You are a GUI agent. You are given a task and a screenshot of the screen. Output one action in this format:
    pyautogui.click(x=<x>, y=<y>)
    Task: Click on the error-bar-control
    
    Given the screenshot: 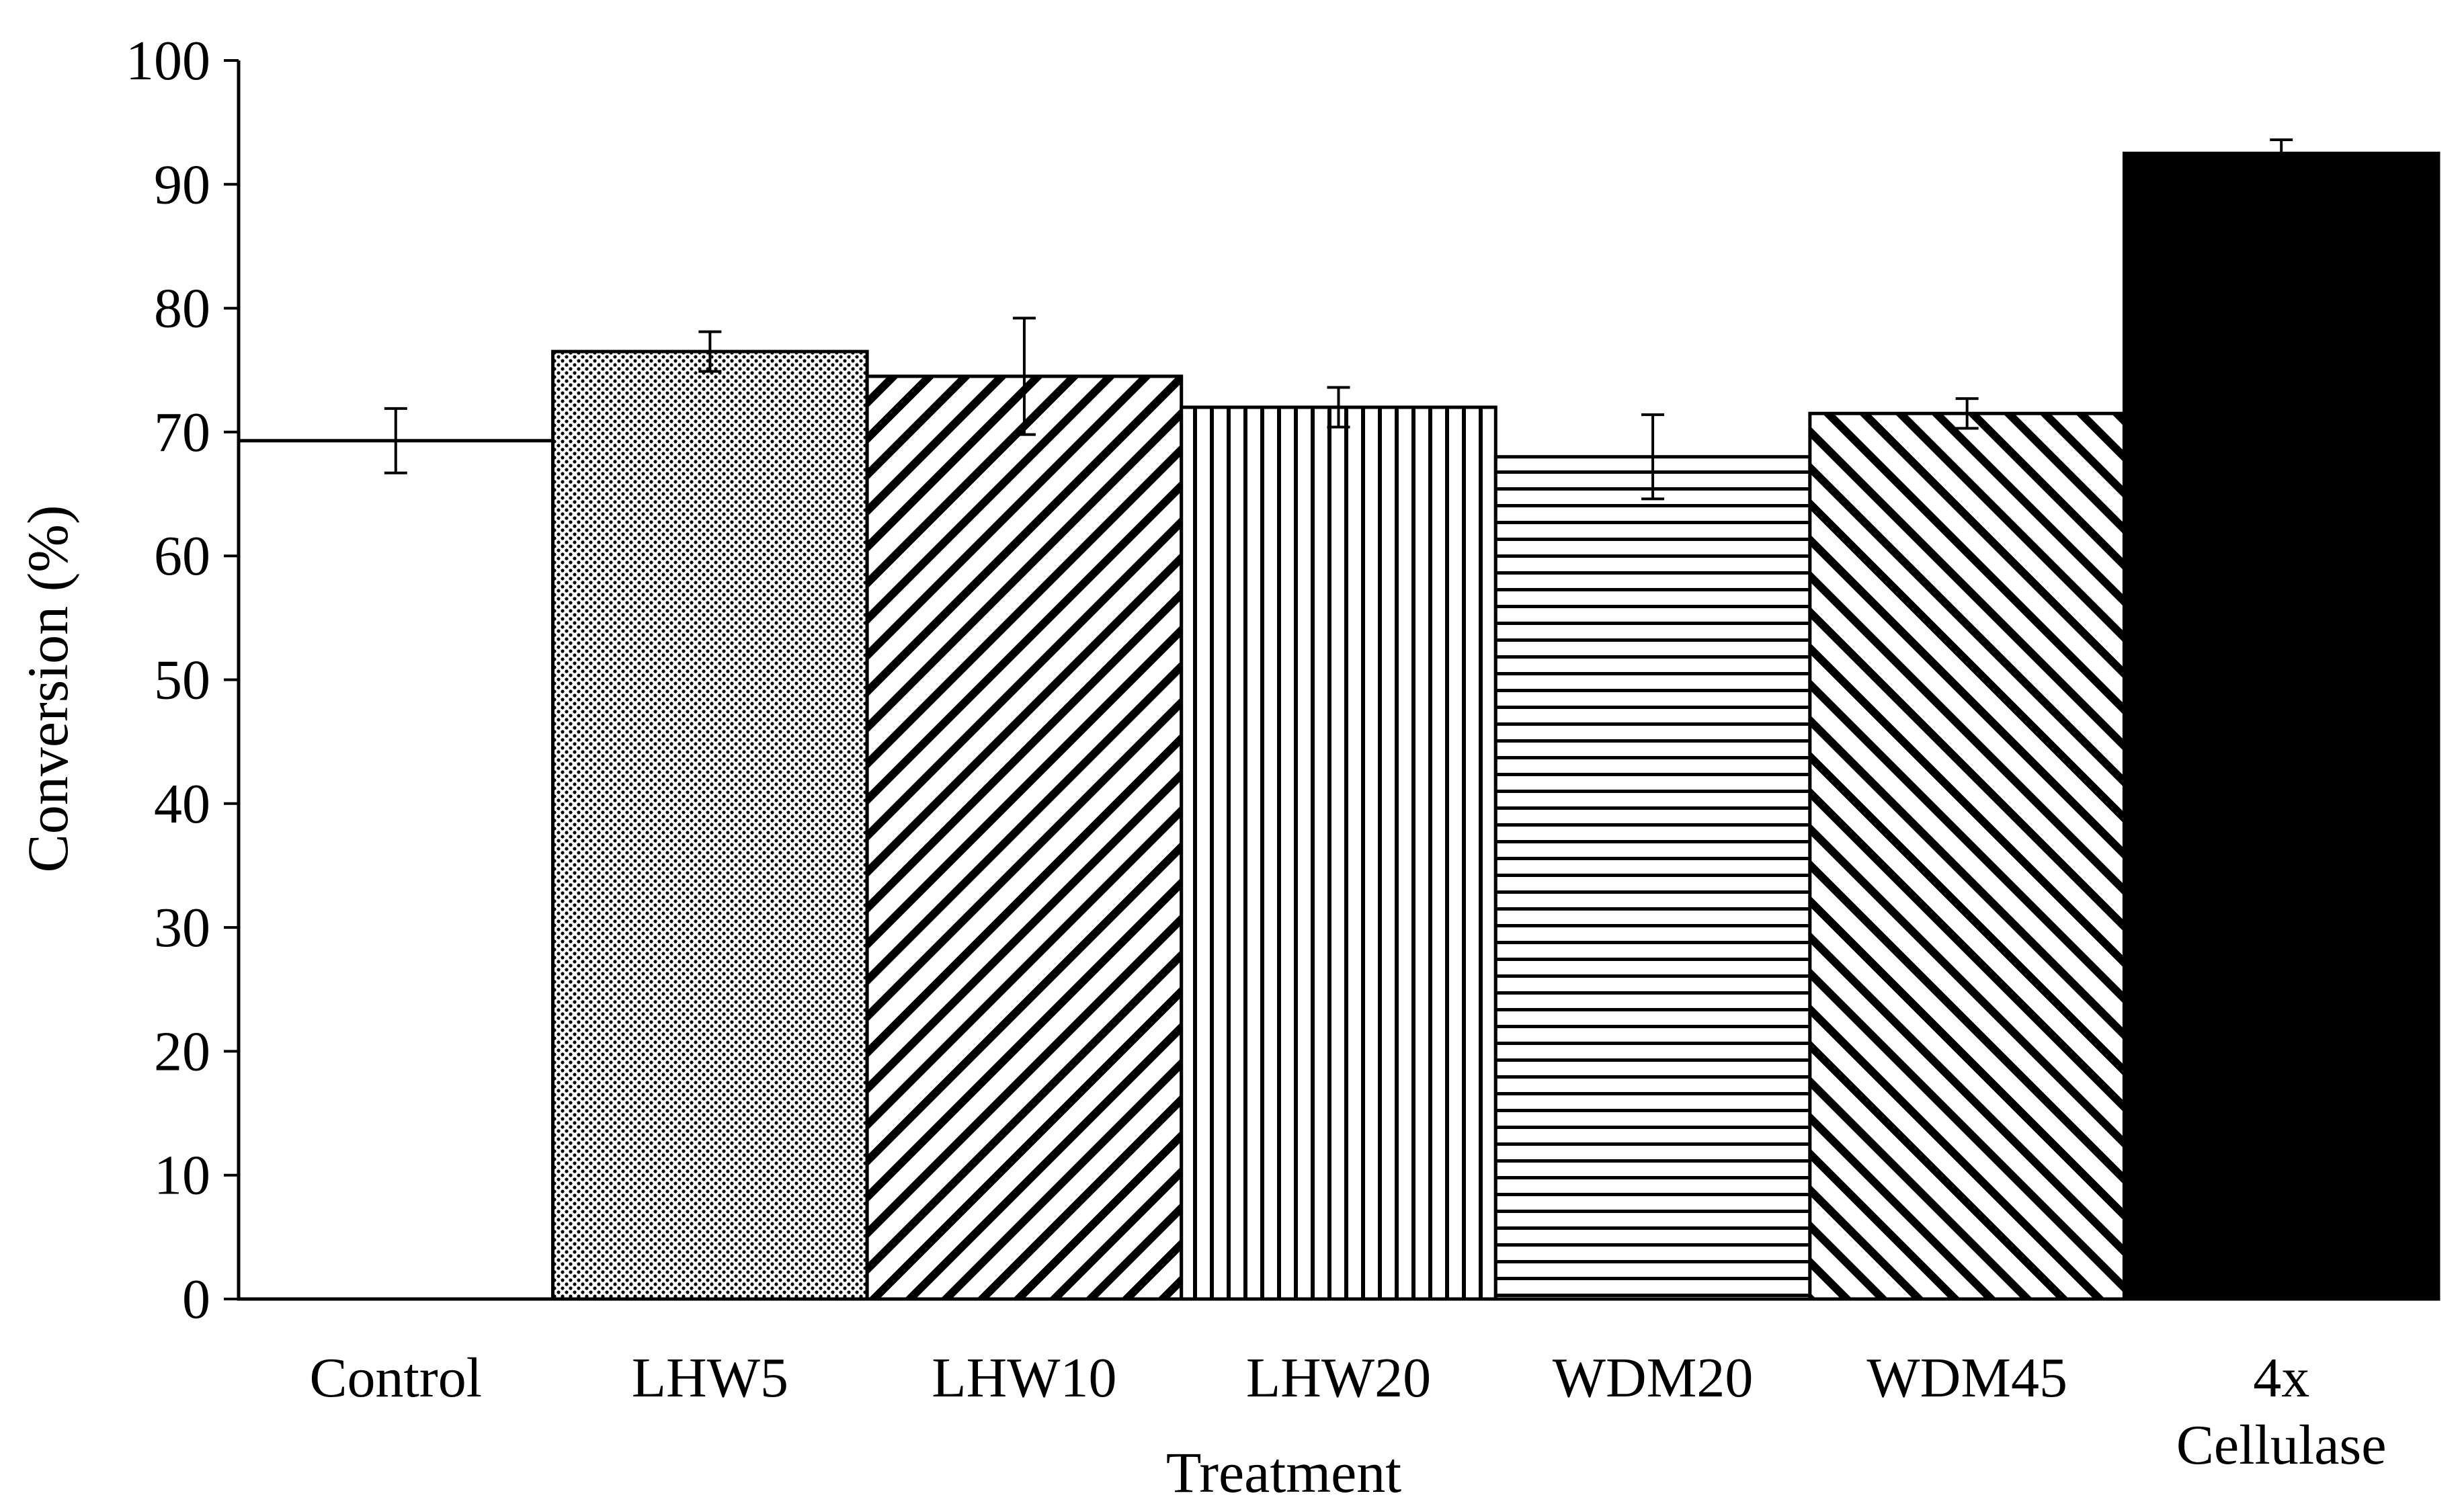 What is the action you would take?
    pyautogui.click(x=395, y=440)
    